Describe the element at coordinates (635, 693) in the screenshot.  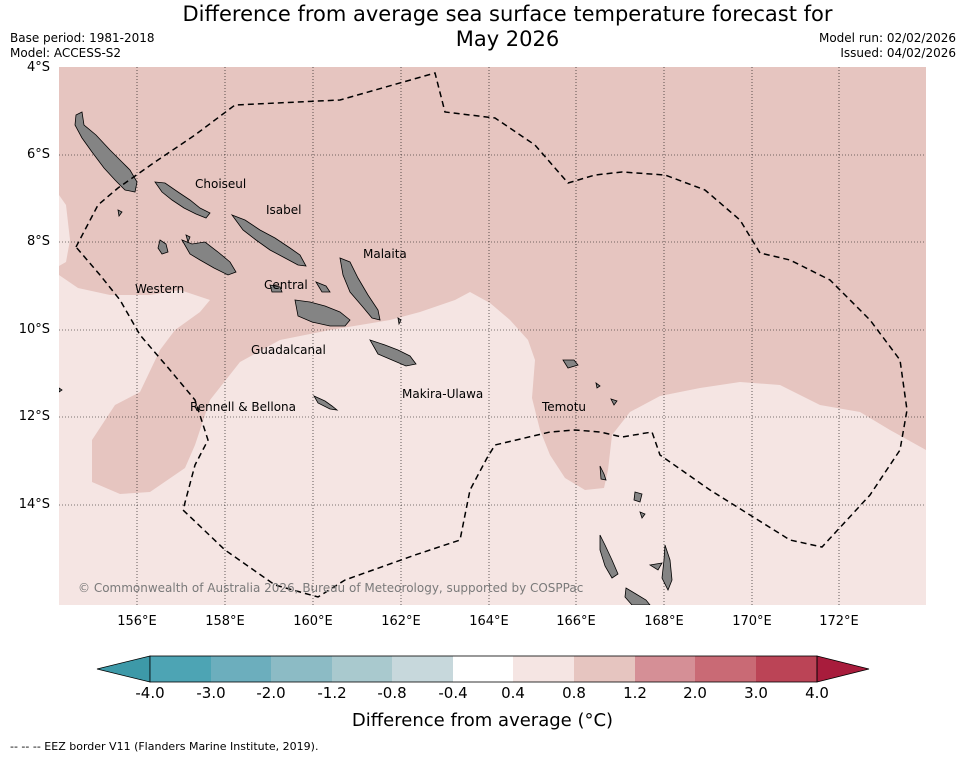
I see `colorbar-label: 1.2` at that location.